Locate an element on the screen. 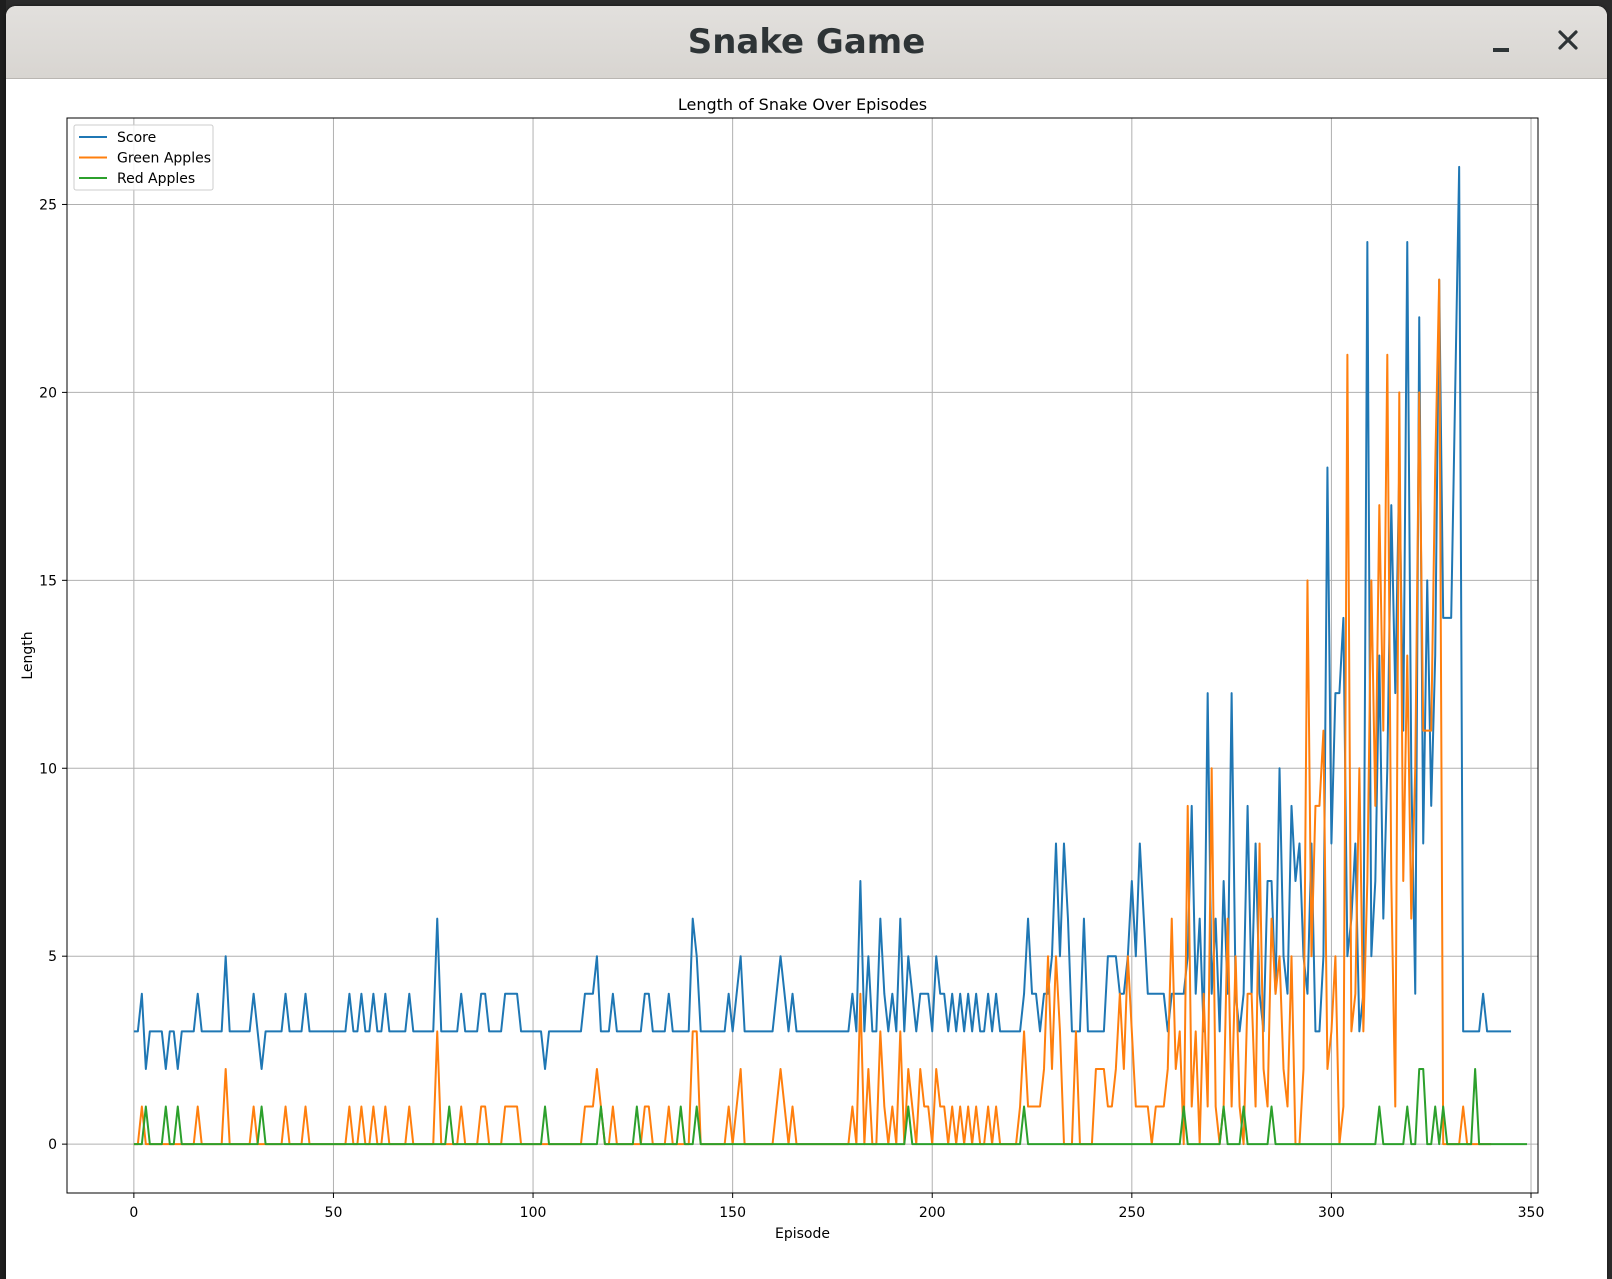 Image resolution: width=1612 pixels, height=1279 pixels. legend: Score Green Apples Red Apples is located at coordinates (143, 157).